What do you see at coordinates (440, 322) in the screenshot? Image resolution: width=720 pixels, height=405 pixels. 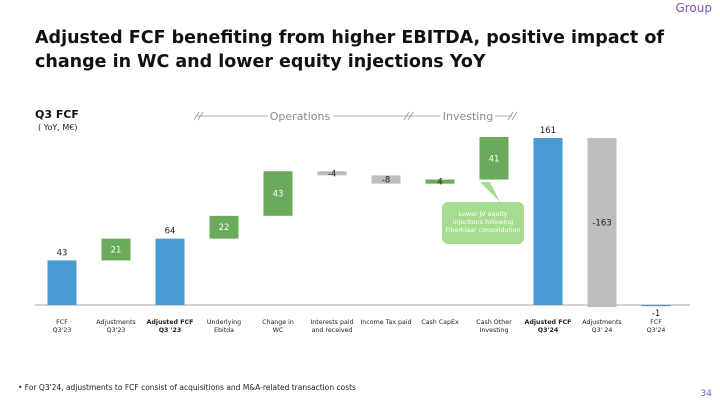 I see `category-label: Cash CapEx` at bounding box center [440, 322].